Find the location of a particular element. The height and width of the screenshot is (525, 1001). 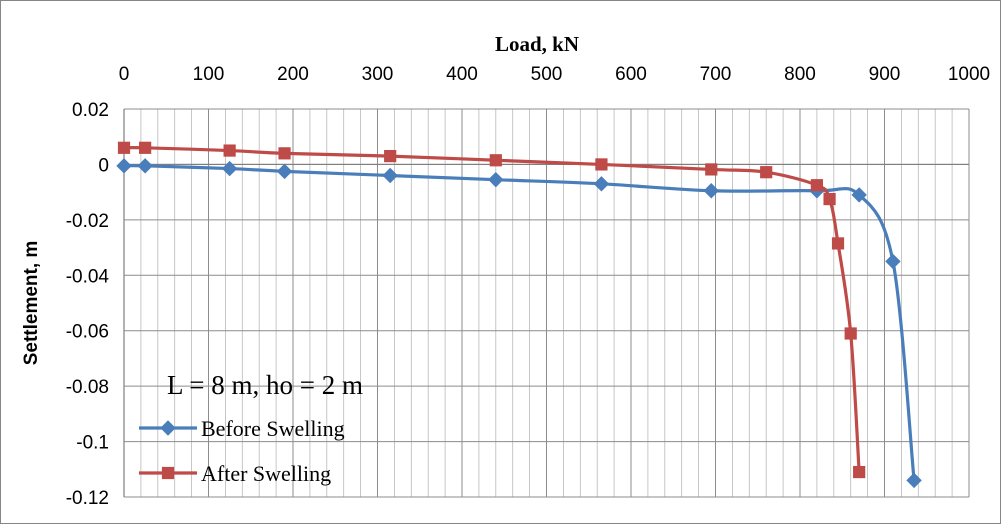

y-tick-label: -0.1 is located at coordinates (92, 443).